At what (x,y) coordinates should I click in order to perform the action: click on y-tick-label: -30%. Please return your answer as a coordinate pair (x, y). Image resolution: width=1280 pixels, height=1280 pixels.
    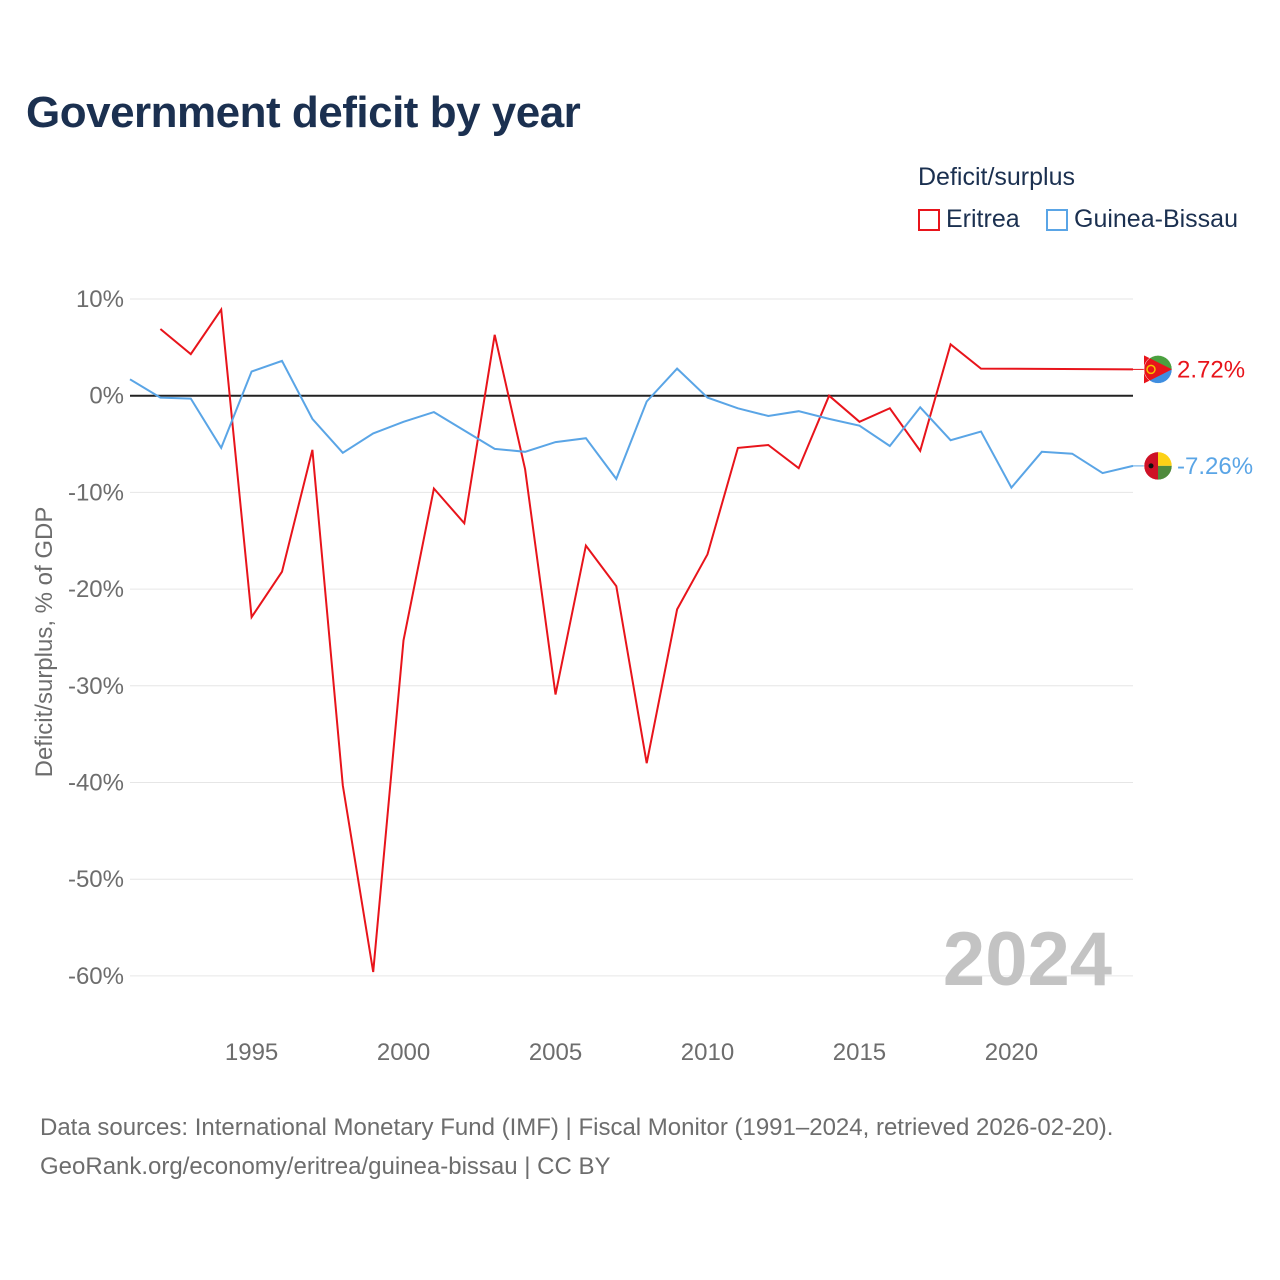
    Looking at the image, I should click on (96, 686).